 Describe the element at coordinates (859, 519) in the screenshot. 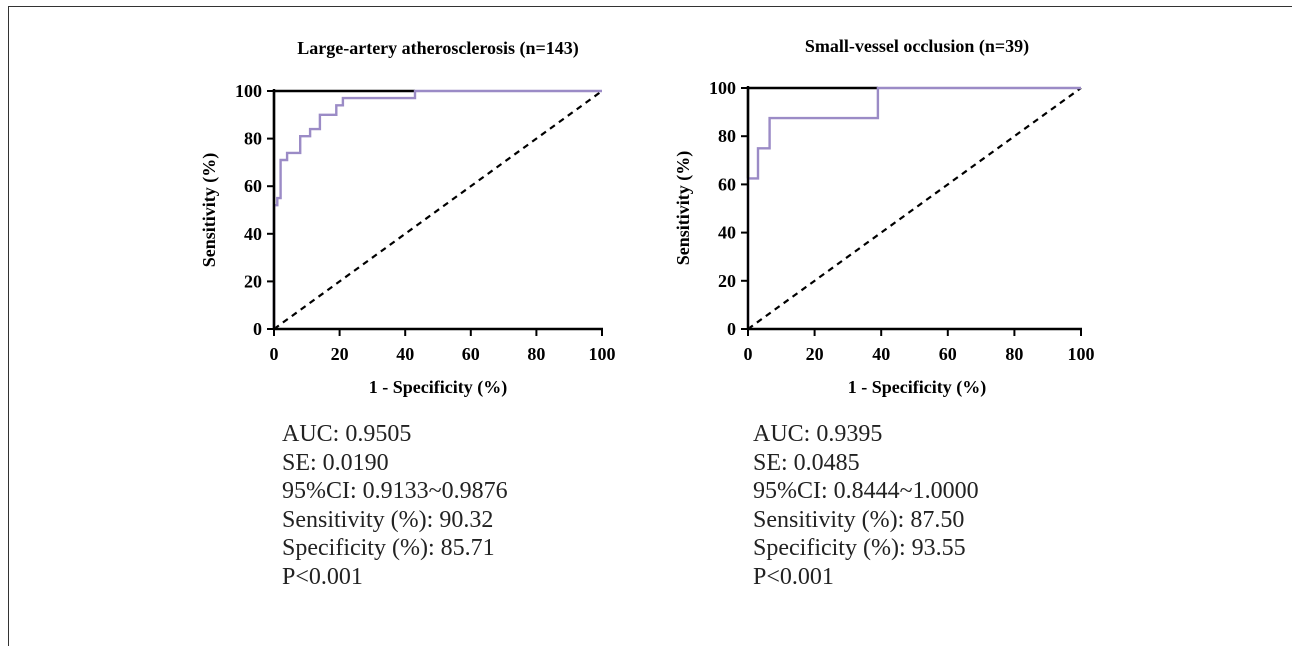

I see `stat-sensitivity: Sensitivity (%): 87.50` at that location.